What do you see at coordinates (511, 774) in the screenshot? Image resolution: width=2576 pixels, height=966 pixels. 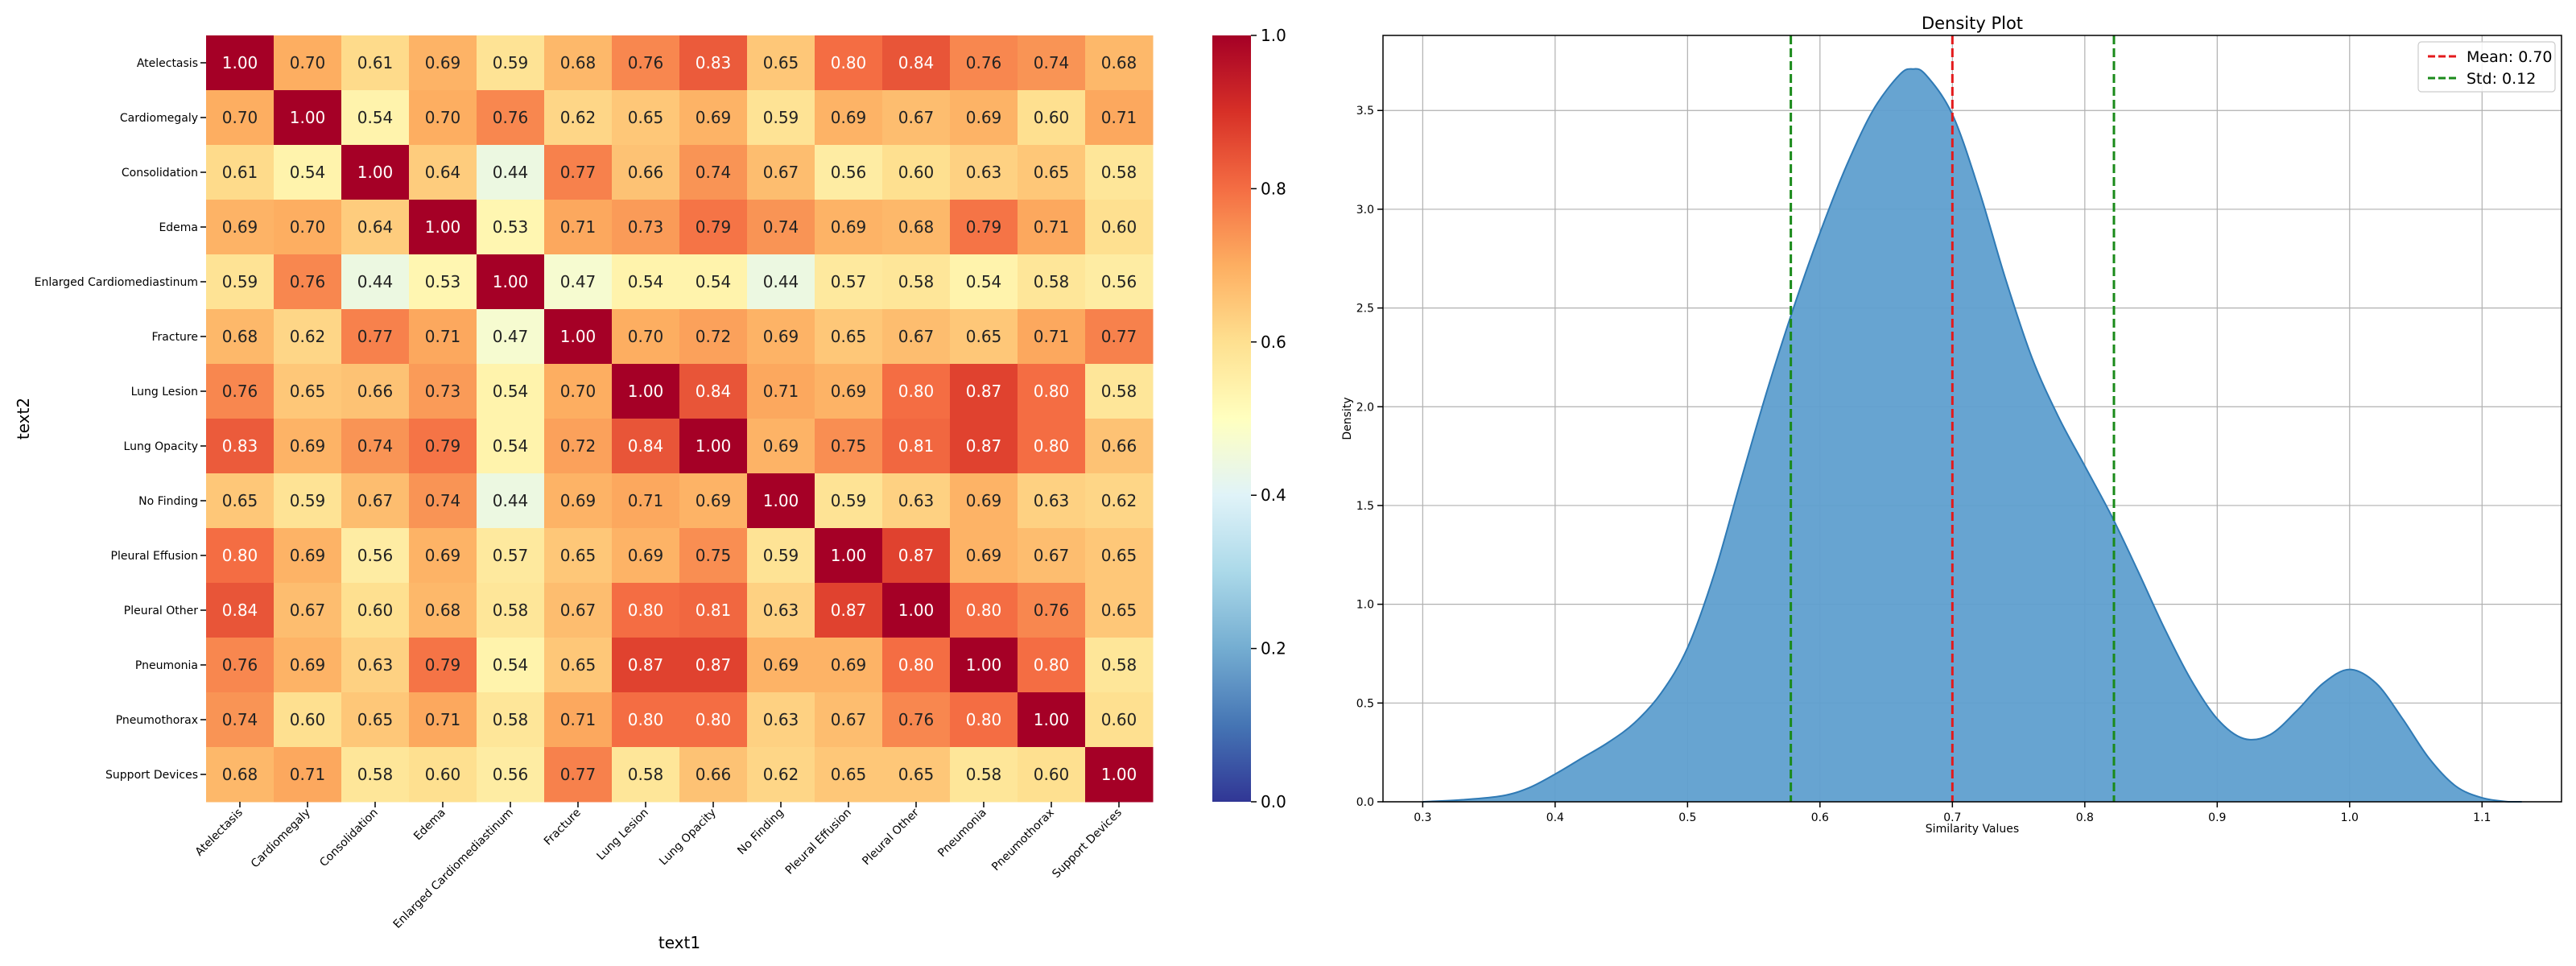 I see `heatmap-cell-label: 0.56` at bounding box center [511, 774].